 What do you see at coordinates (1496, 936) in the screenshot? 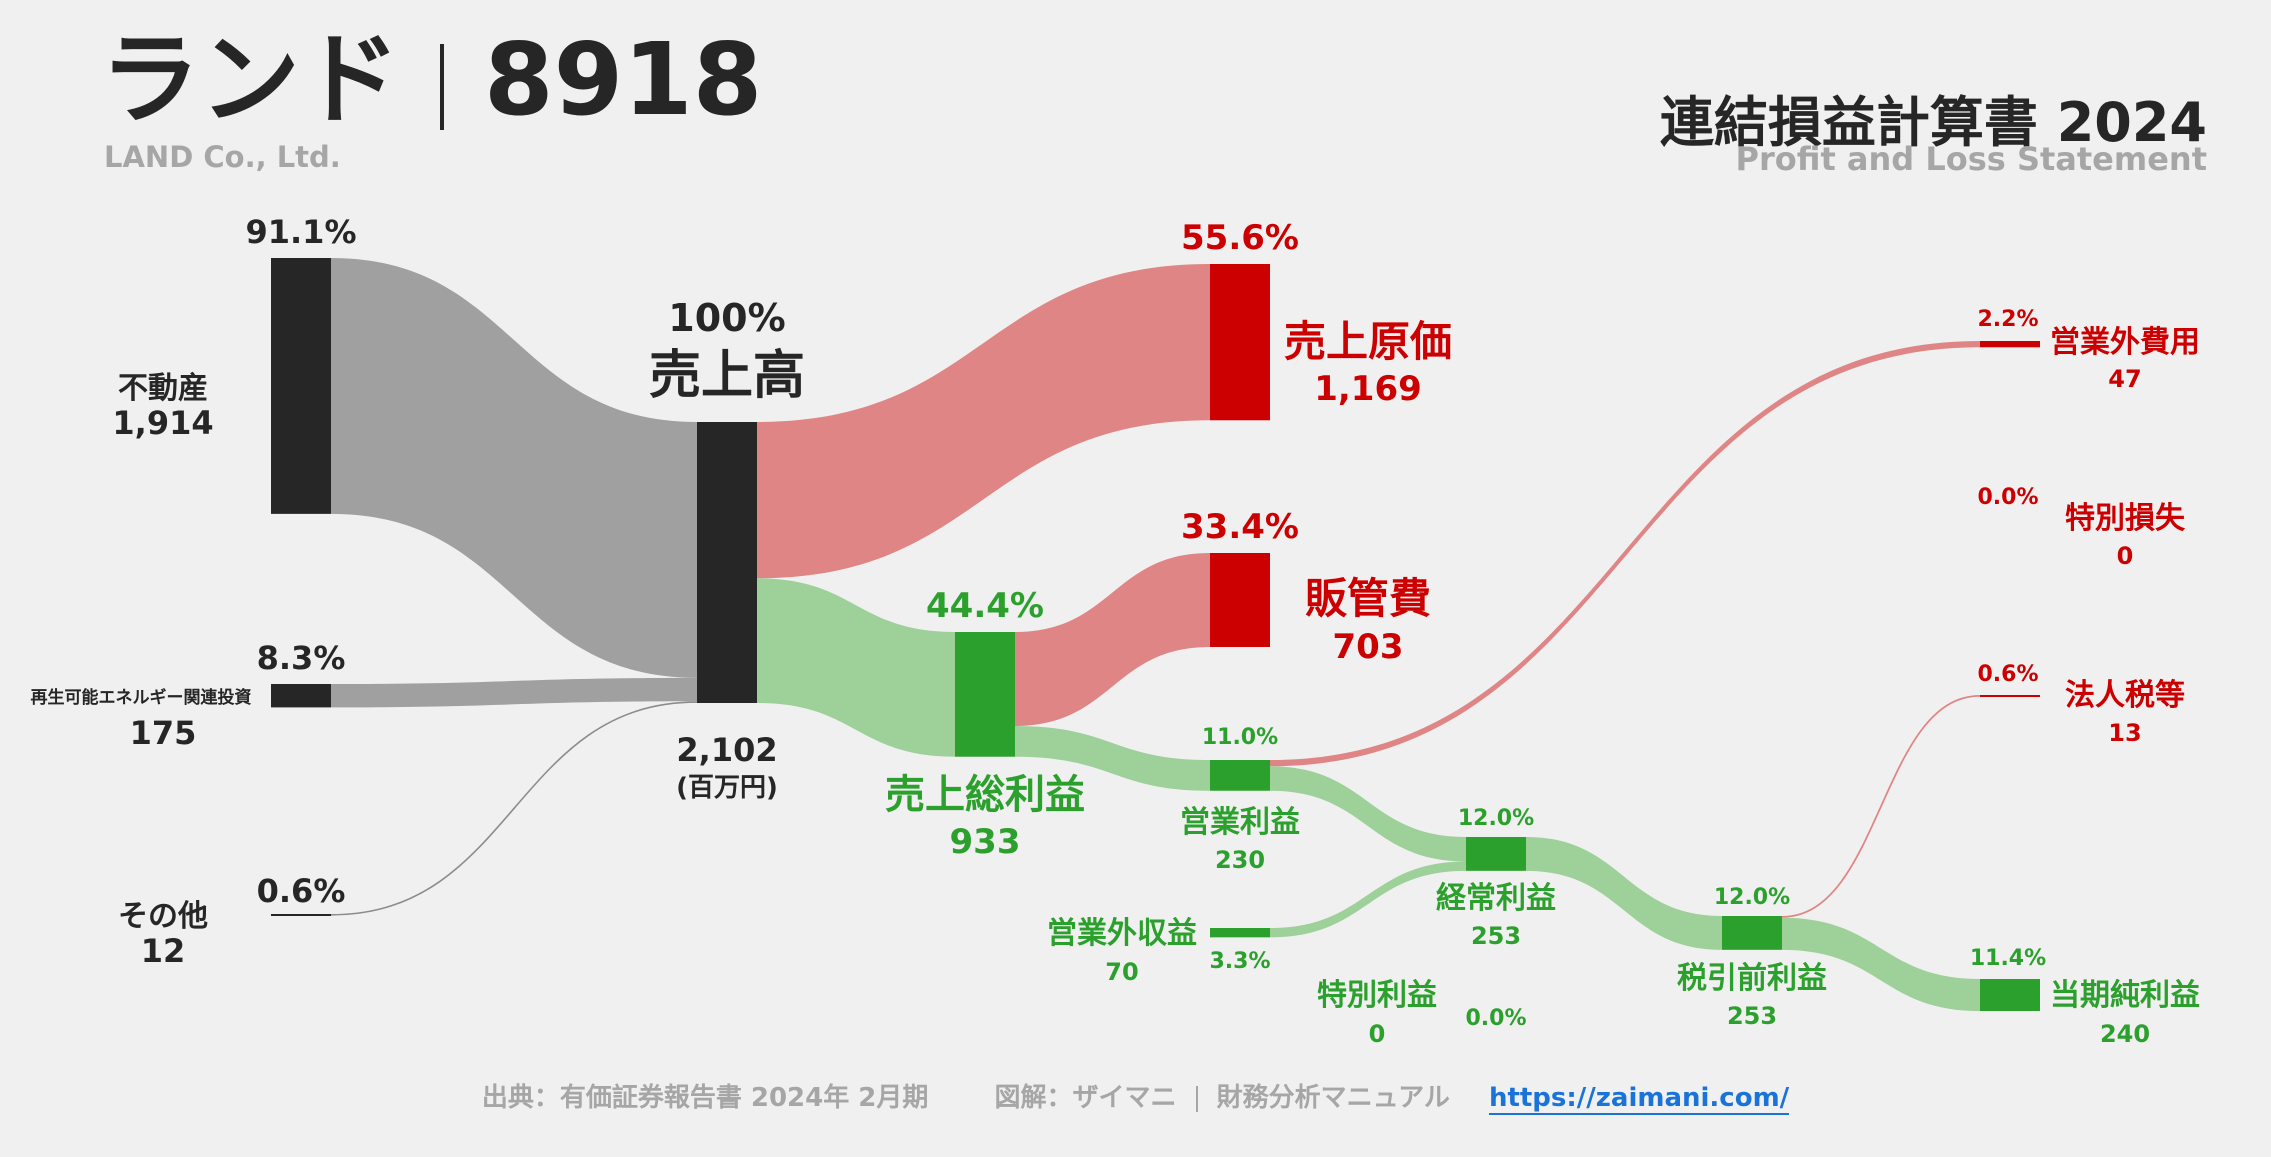
I see `node-value-ordinary: 253` at bounding box center [1496, 936].